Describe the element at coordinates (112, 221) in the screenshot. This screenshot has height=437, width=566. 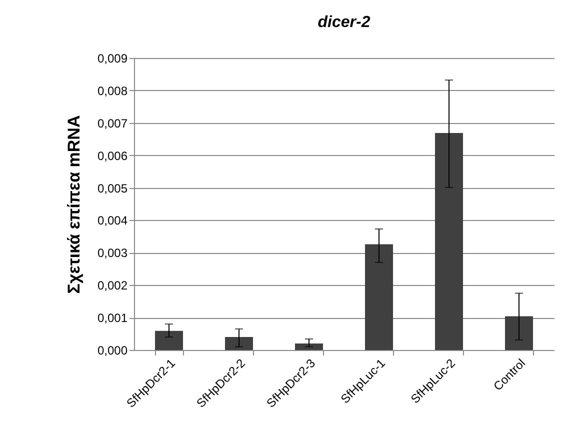
I see `y-tick-label: 0,004` at that location.